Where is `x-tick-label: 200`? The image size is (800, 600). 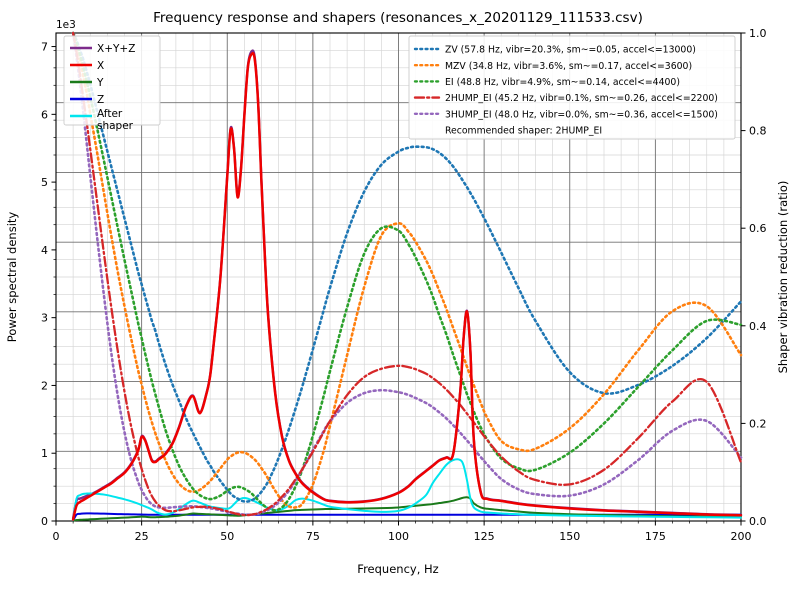 x-tick-label: 200 is located at coordinates (741, 536).